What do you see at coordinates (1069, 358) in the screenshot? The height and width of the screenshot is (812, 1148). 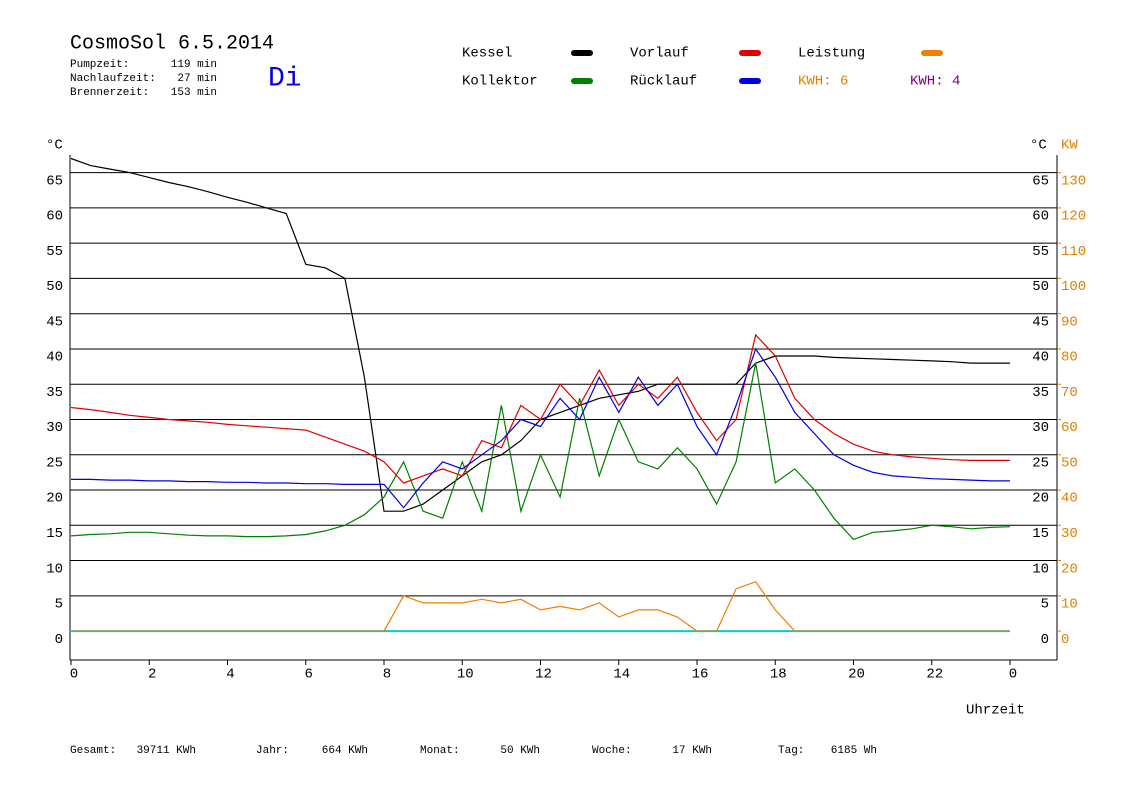 I see `y2-tick-label: 80` at bounding box center [1069, 358].